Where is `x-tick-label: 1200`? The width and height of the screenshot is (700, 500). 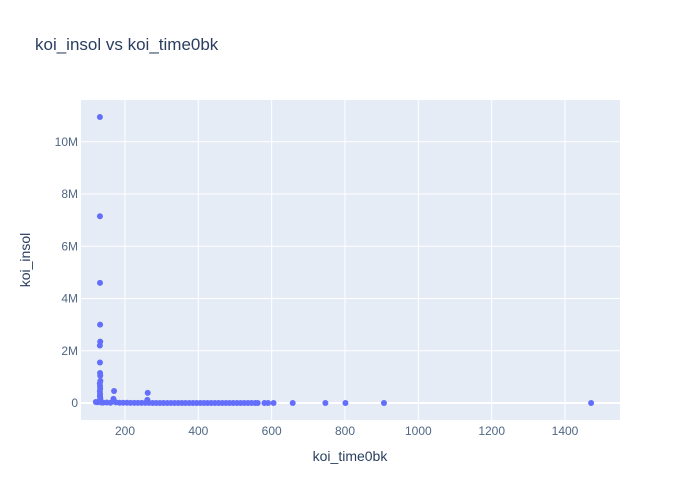 x-tick-label: 1200 is located at coordinates (491, 431).